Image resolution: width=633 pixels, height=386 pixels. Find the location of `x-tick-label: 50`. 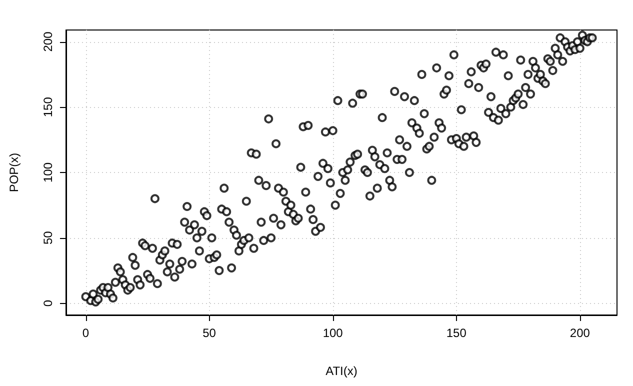

x-tick-label: 50 is located at coordinates (209, 333).